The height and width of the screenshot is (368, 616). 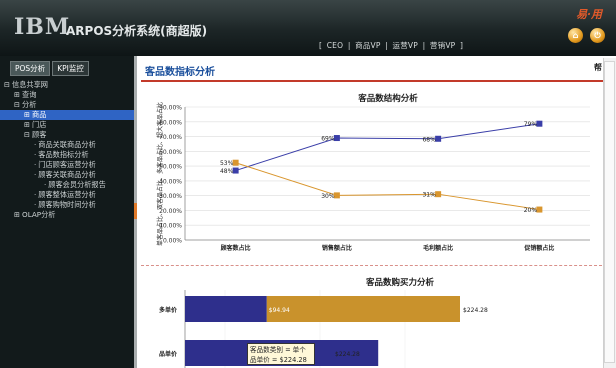 I want to click on title-underline, so click(x=373, y=81).